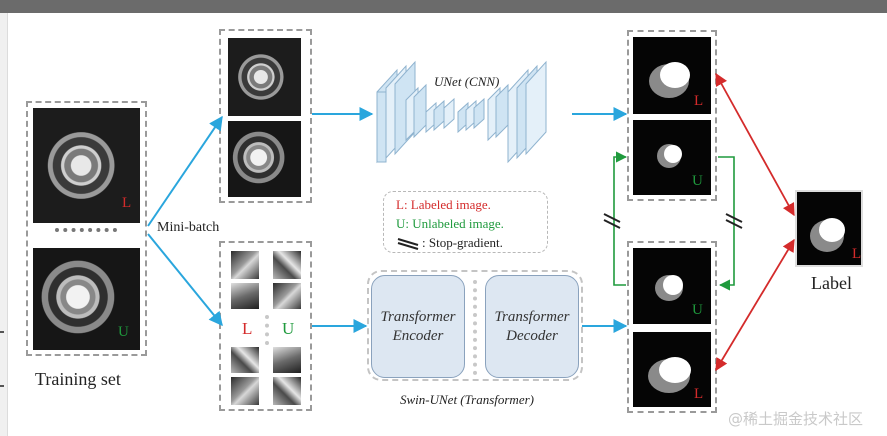 This screenshot has height=436, width=887. What do you see at coordinates (418, 326) in the screenshot?
I see `transformer-encoder: Transformer Encoder` at bounding box center [418, 326].